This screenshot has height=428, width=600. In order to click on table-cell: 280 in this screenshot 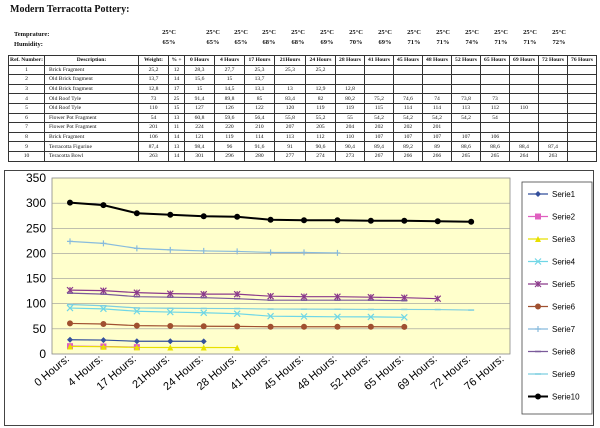, I will do `click(259, 156)`.